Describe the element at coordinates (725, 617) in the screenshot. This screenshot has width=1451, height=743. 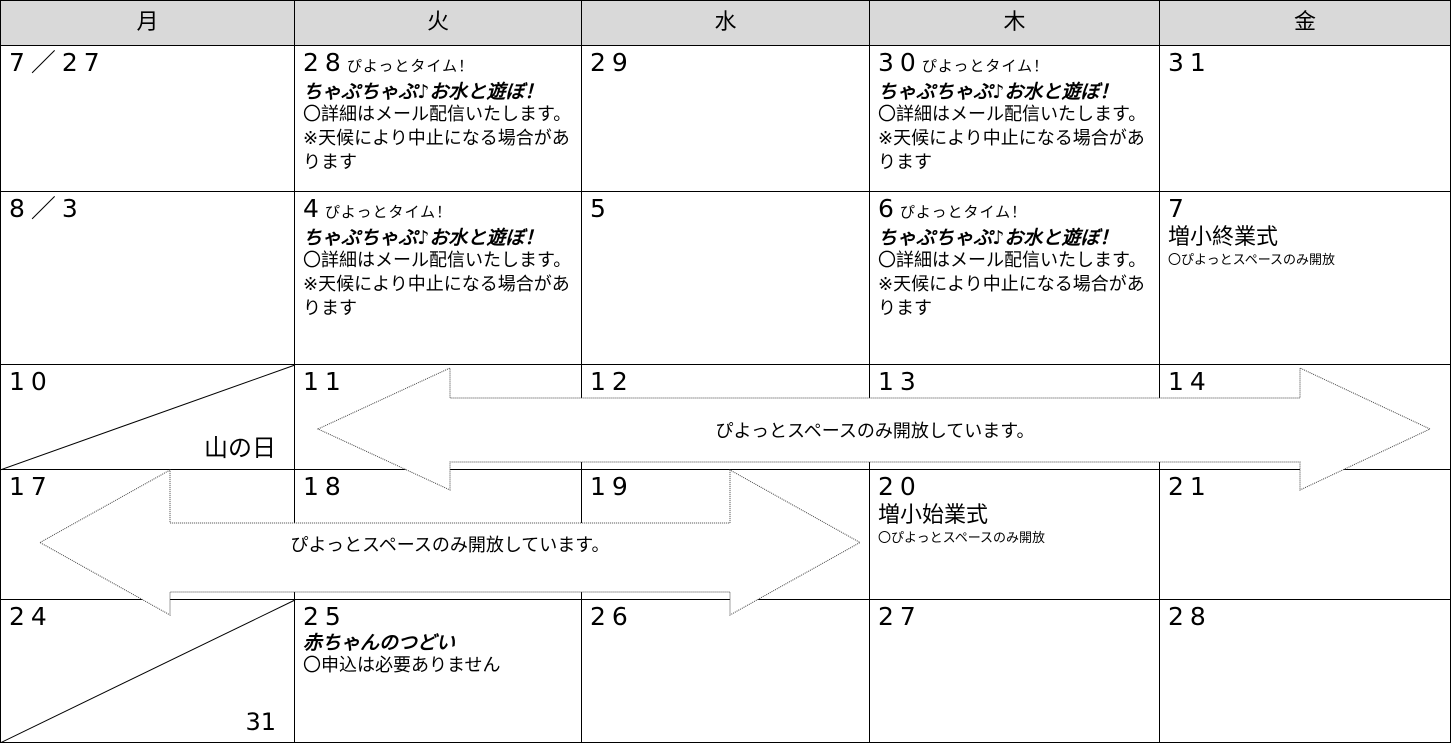
I see `date: 26` at that location.